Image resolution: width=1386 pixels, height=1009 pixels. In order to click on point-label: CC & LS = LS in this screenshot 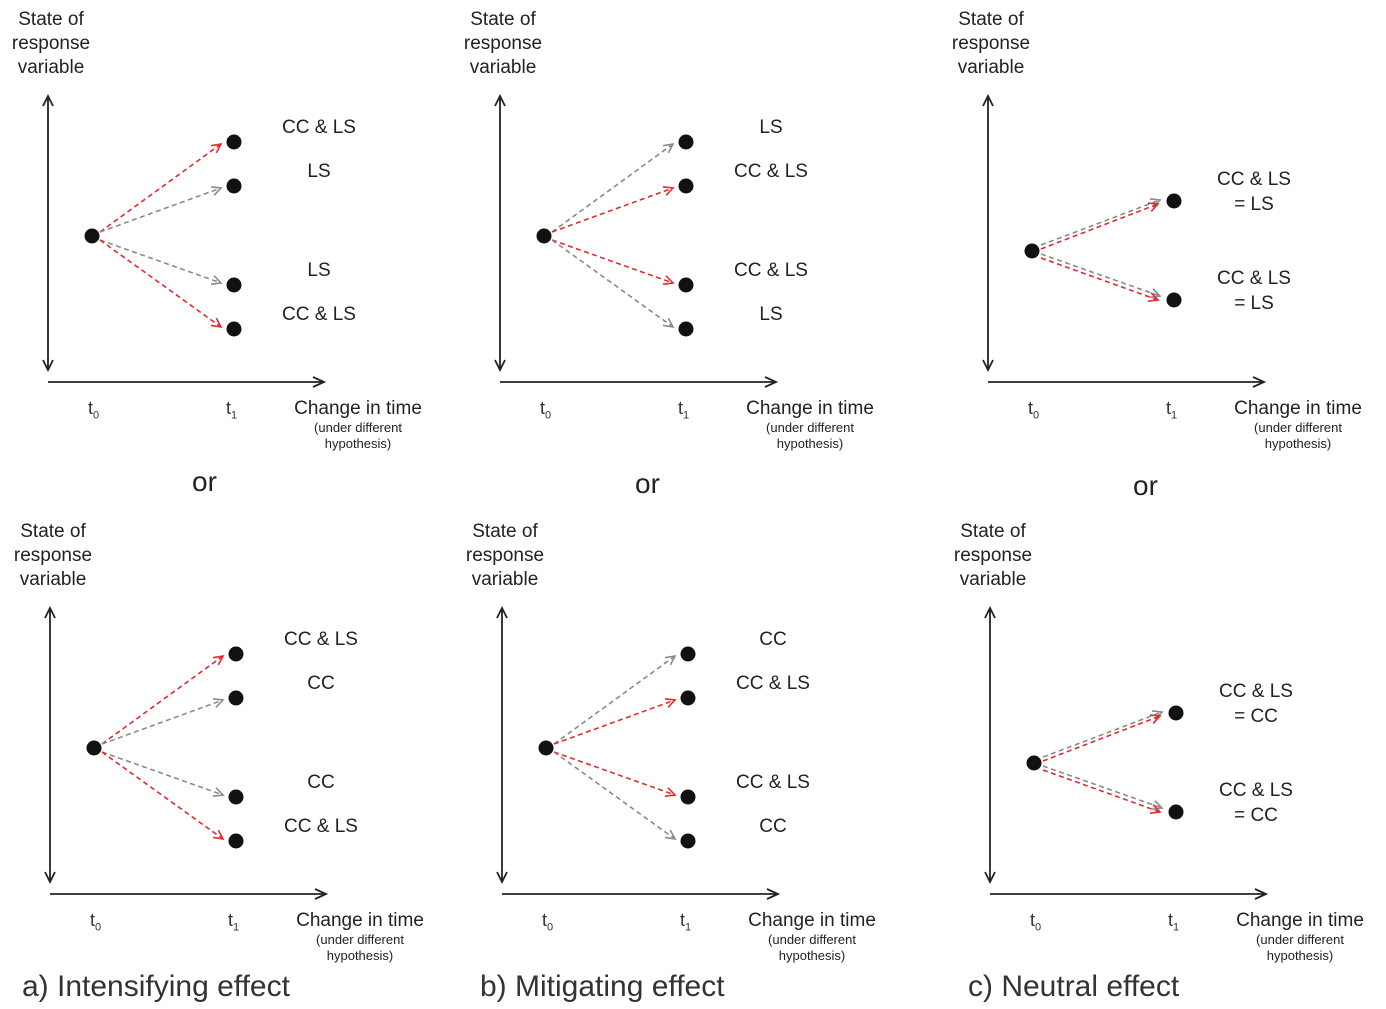, I will do `click(1254, 291)`.